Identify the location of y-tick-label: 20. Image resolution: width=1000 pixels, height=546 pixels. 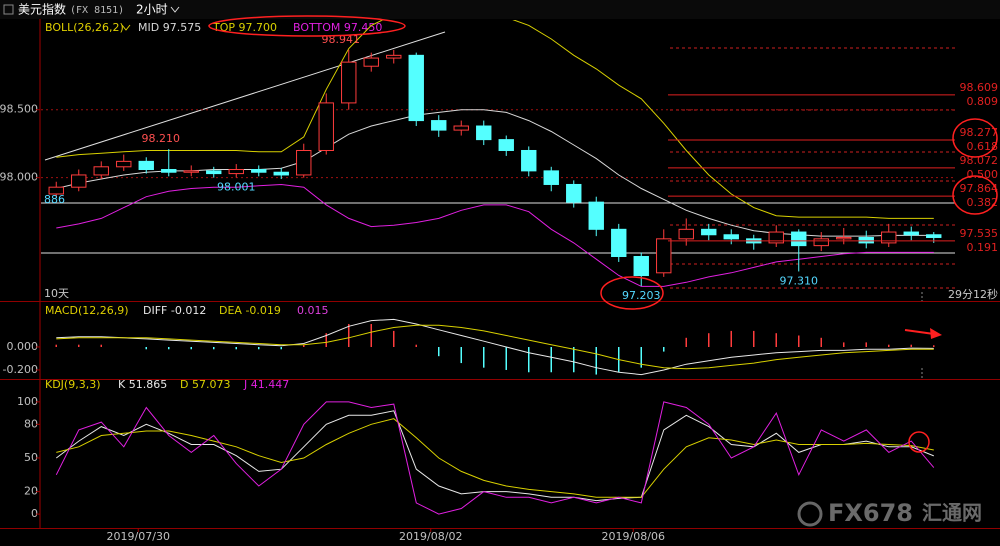
(31, 491).